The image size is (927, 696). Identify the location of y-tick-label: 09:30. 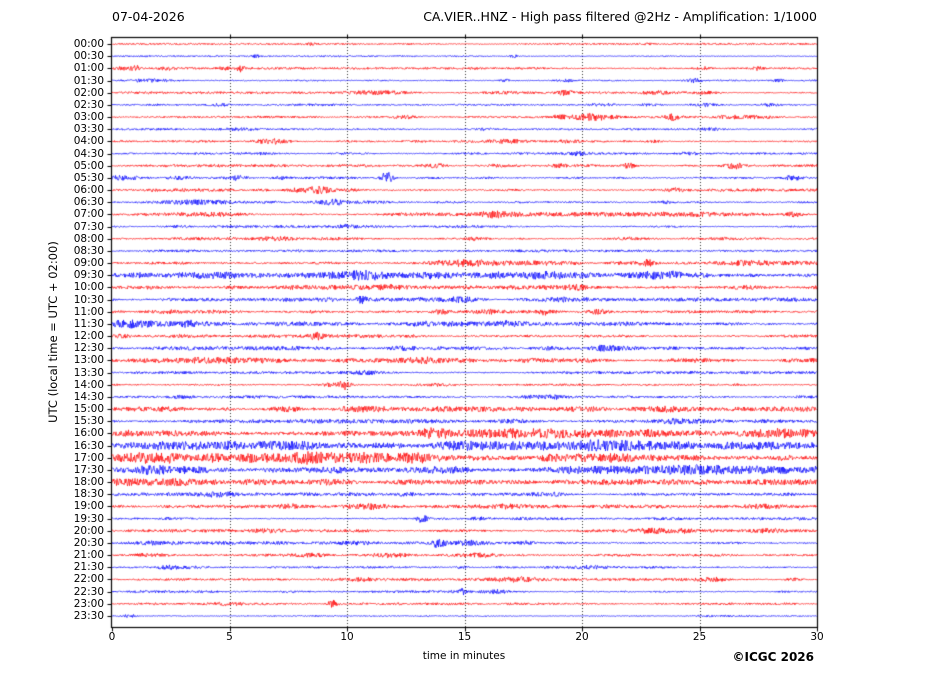
(88, 275).